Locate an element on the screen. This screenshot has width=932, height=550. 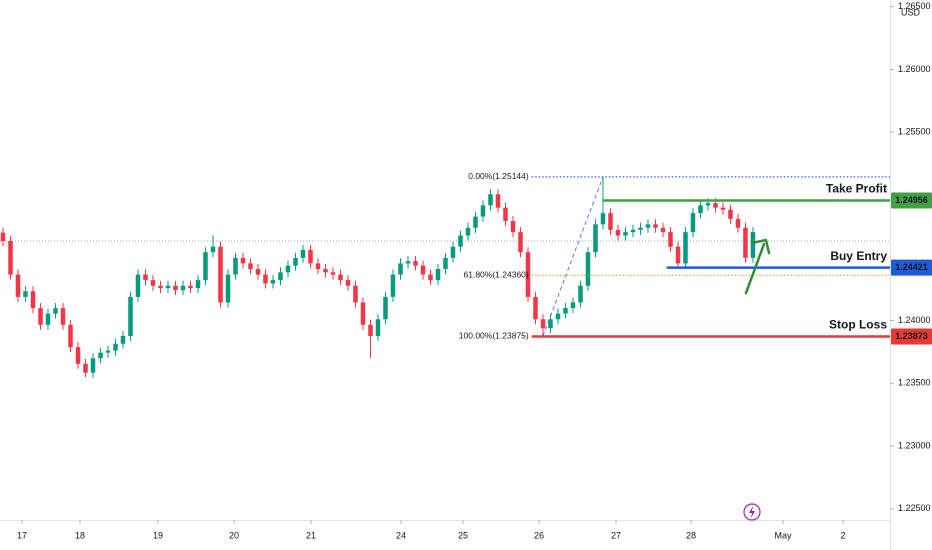
level-name: Take Profit is located at coordinates (856, 189).